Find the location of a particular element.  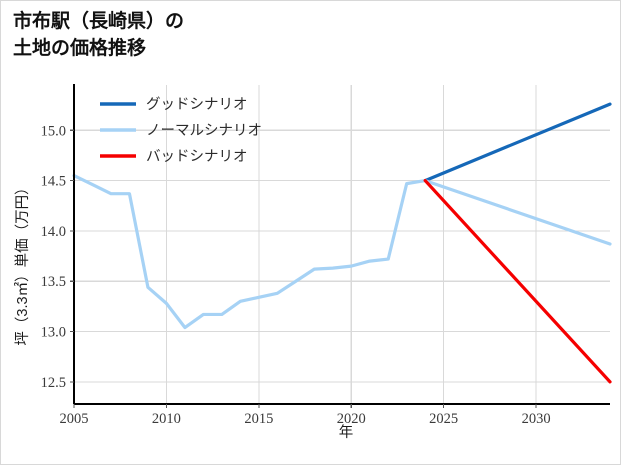

y-axis-title: 坪（3.3㎡）単価（万円） is located at coordinates (22, 262).